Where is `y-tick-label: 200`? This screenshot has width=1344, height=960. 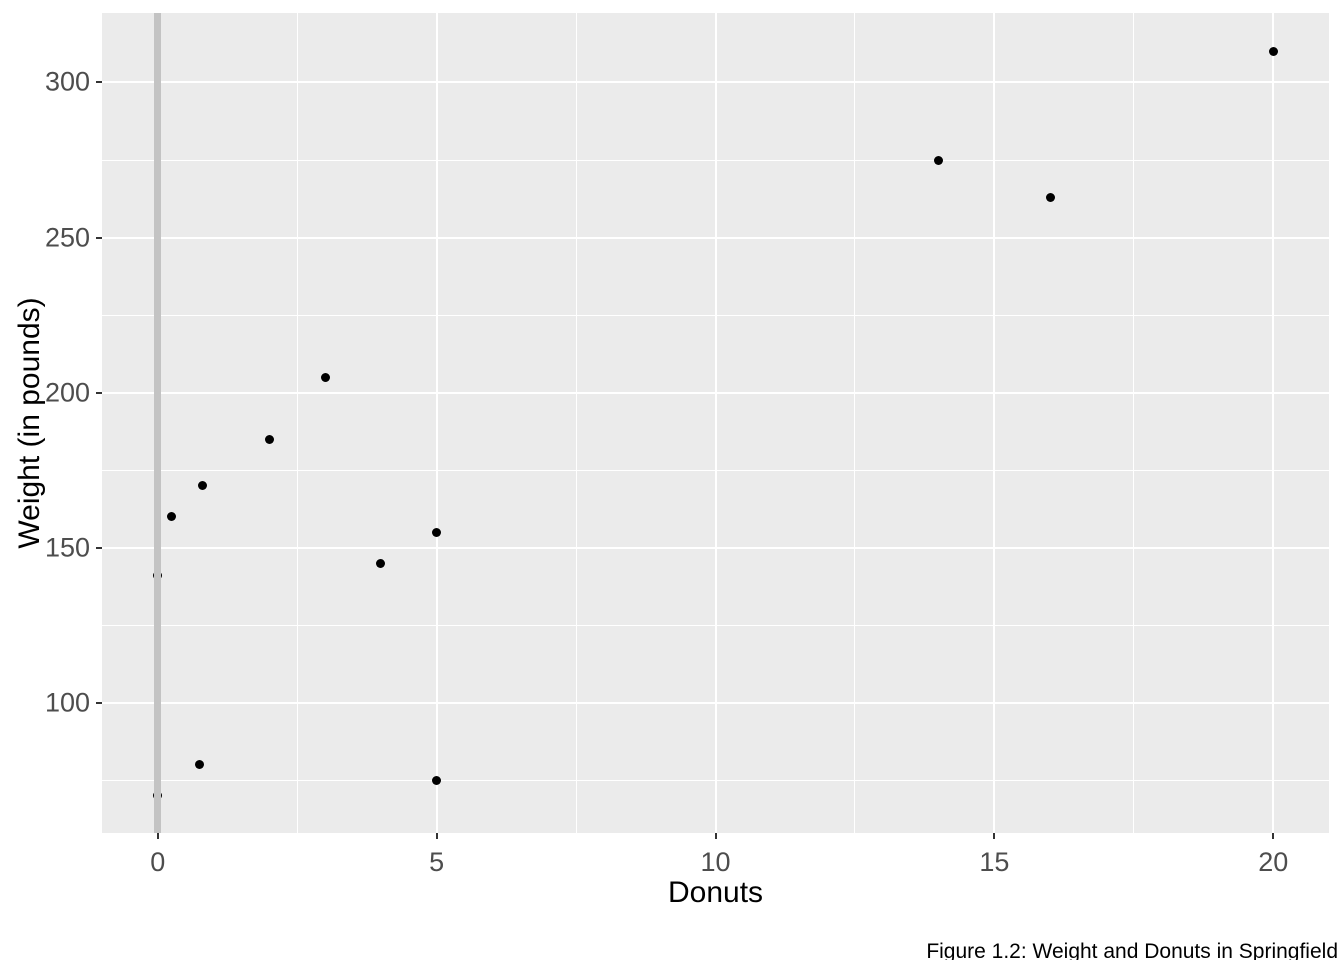
y-tick-label: 200 is located at coordinates (67, 392).